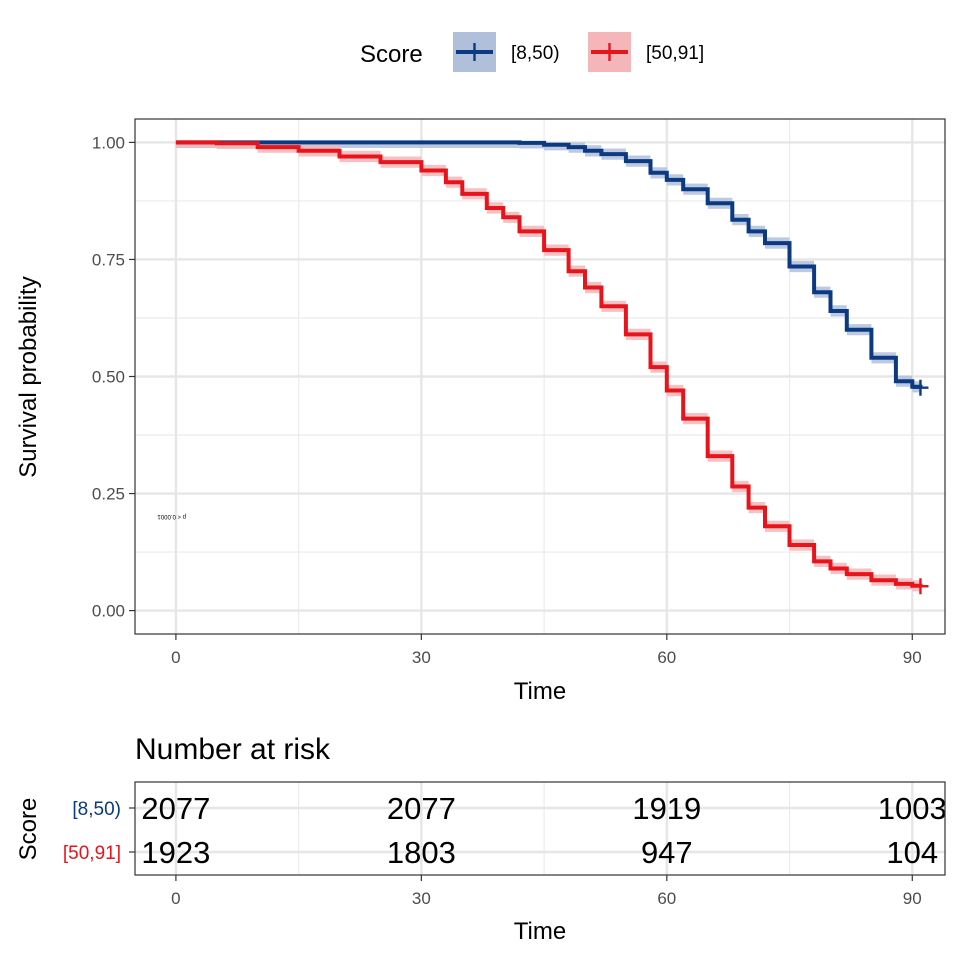 Image resolution: width=960 pixels, height=960 pixels. What do you see at coordinates (543, 830) in the screenshot?
I see `risk-table-values: 2077 2077 1919 1003 1923 1803 947 104` at bounding box center [543, 830].